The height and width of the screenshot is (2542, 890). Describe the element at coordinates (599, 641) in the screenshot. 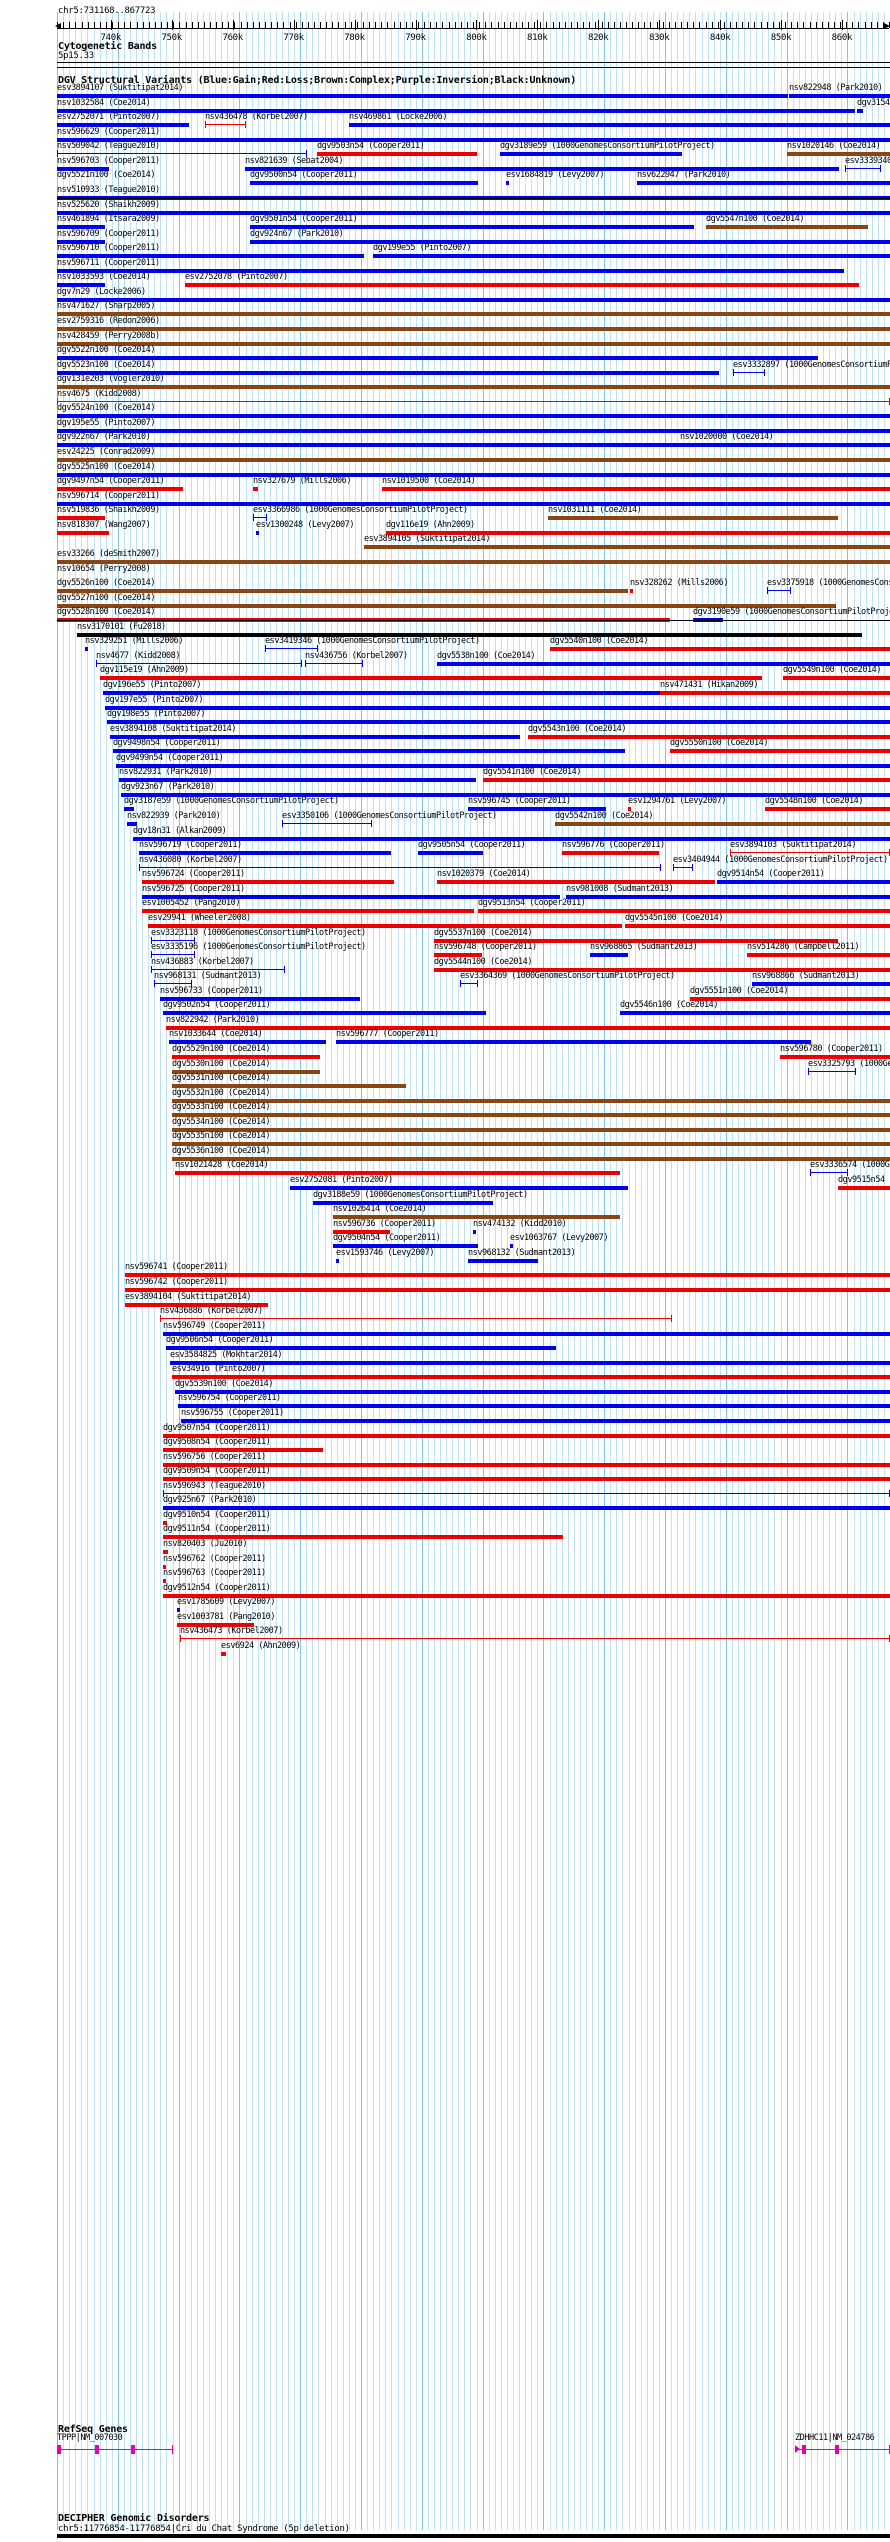

I see `variant-label: dgv5540n100 (Coe2014)` at that location.